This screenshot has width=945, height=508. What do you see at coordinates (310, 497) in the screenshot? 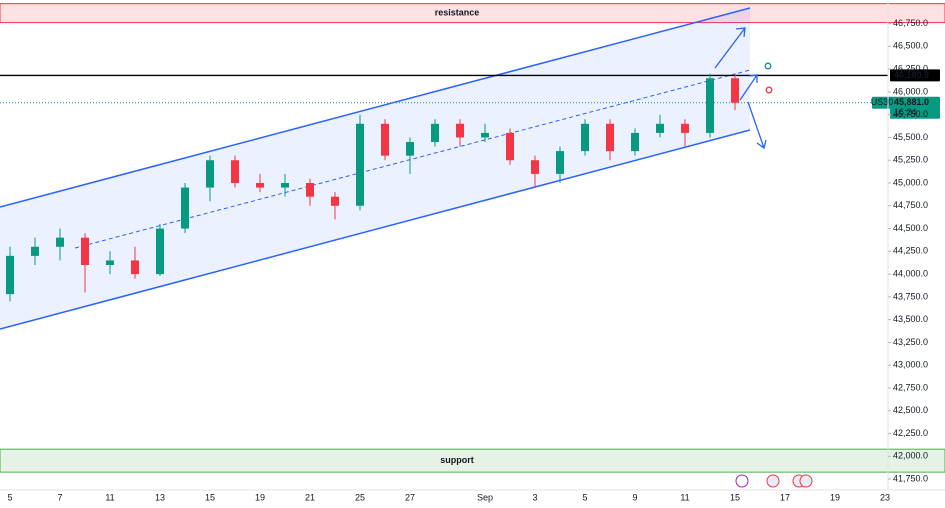
I see `x-tick-label: 21` at bounding box center [310, 497].